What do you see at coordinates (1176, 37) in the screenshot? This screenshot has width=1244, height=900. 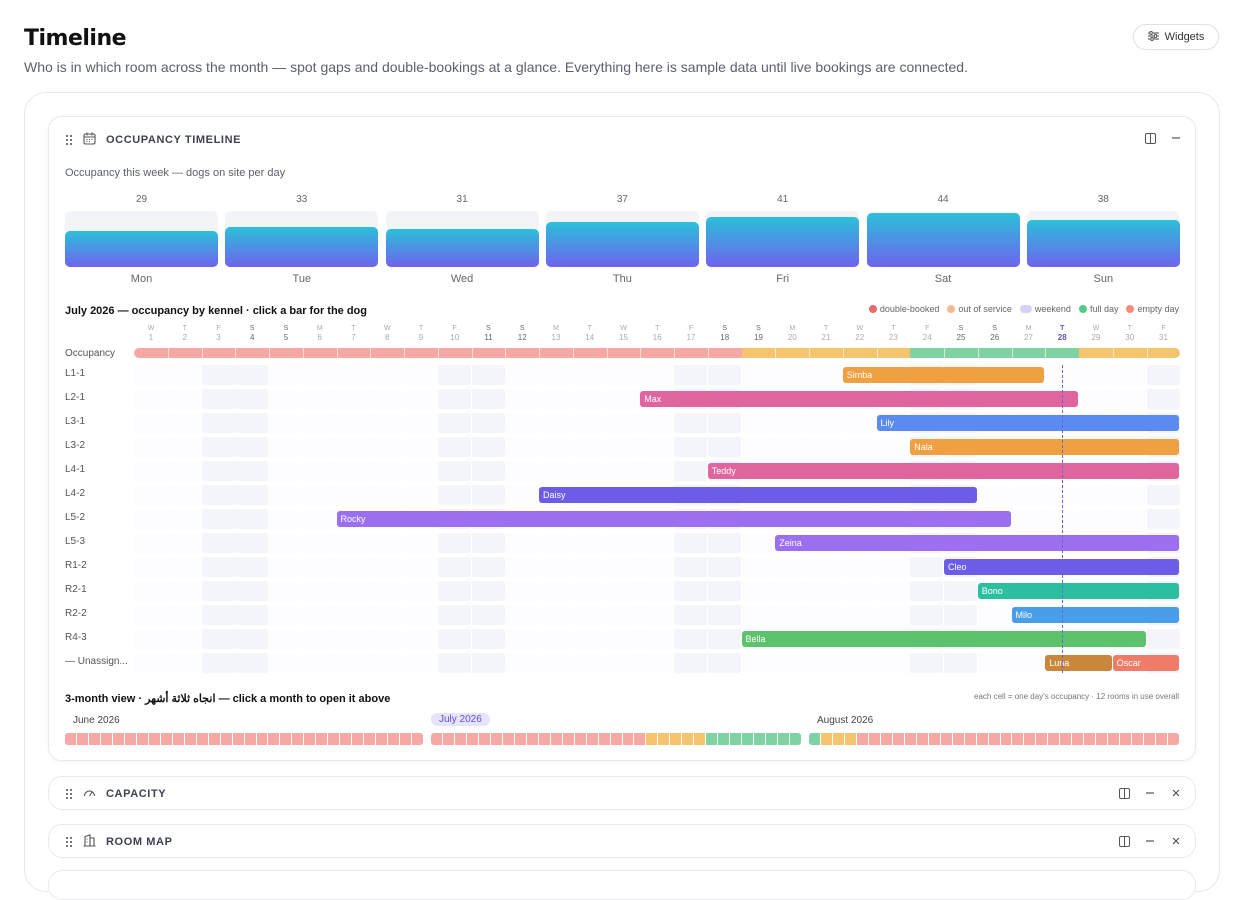 I see `widgets-button: Widgets` at bounding box center [1176, 37].